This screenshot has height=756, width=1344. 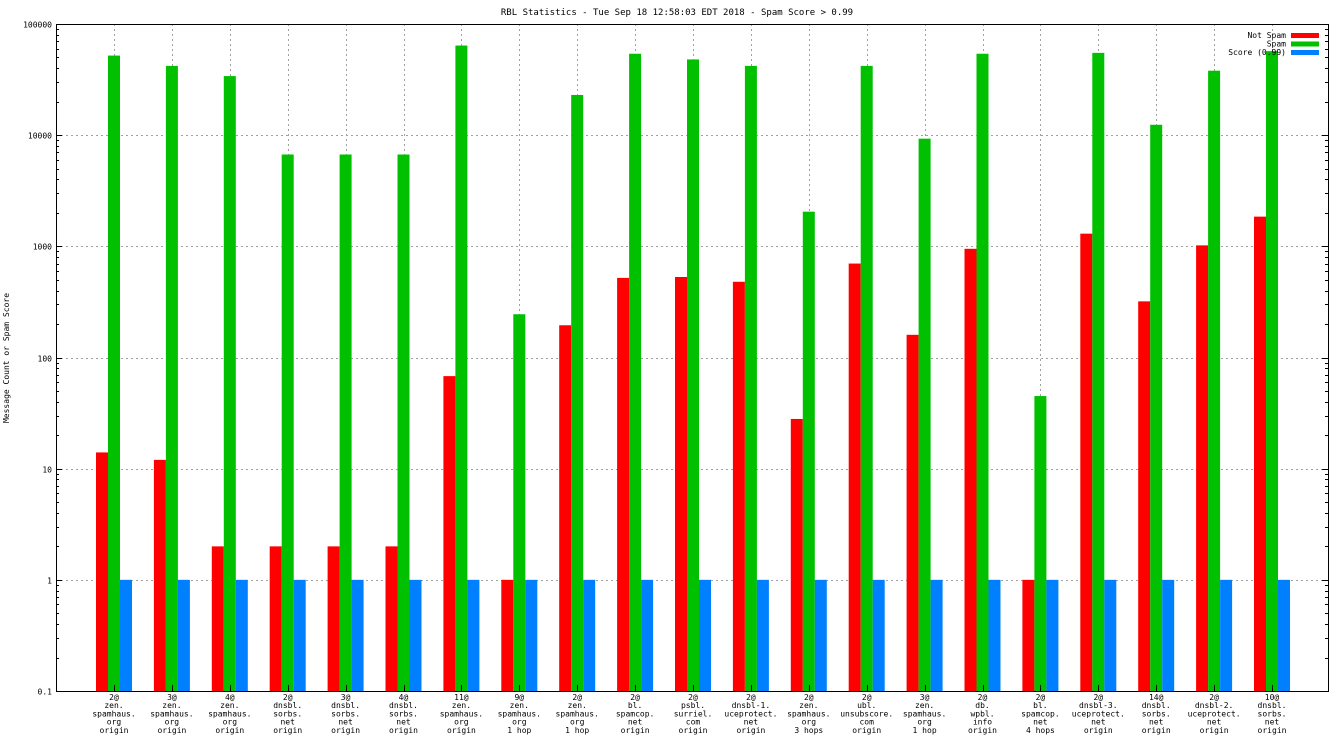 What do you see at coordinates (47, 470) in the screenshot?
I see `y-tick-label: 10` at bounding box center [47, 470].